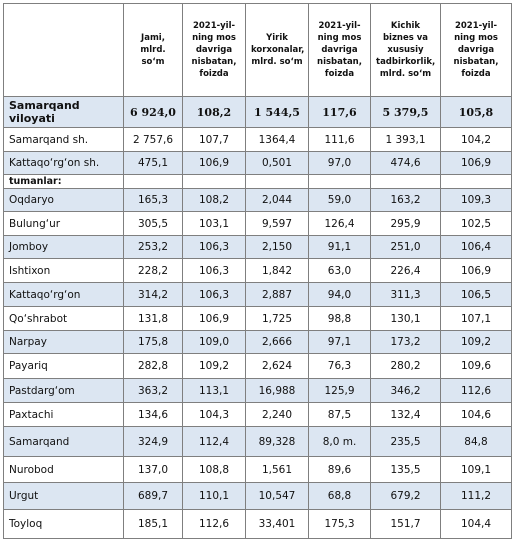  I want to click on row-label: Urgut, so click(63, 496).